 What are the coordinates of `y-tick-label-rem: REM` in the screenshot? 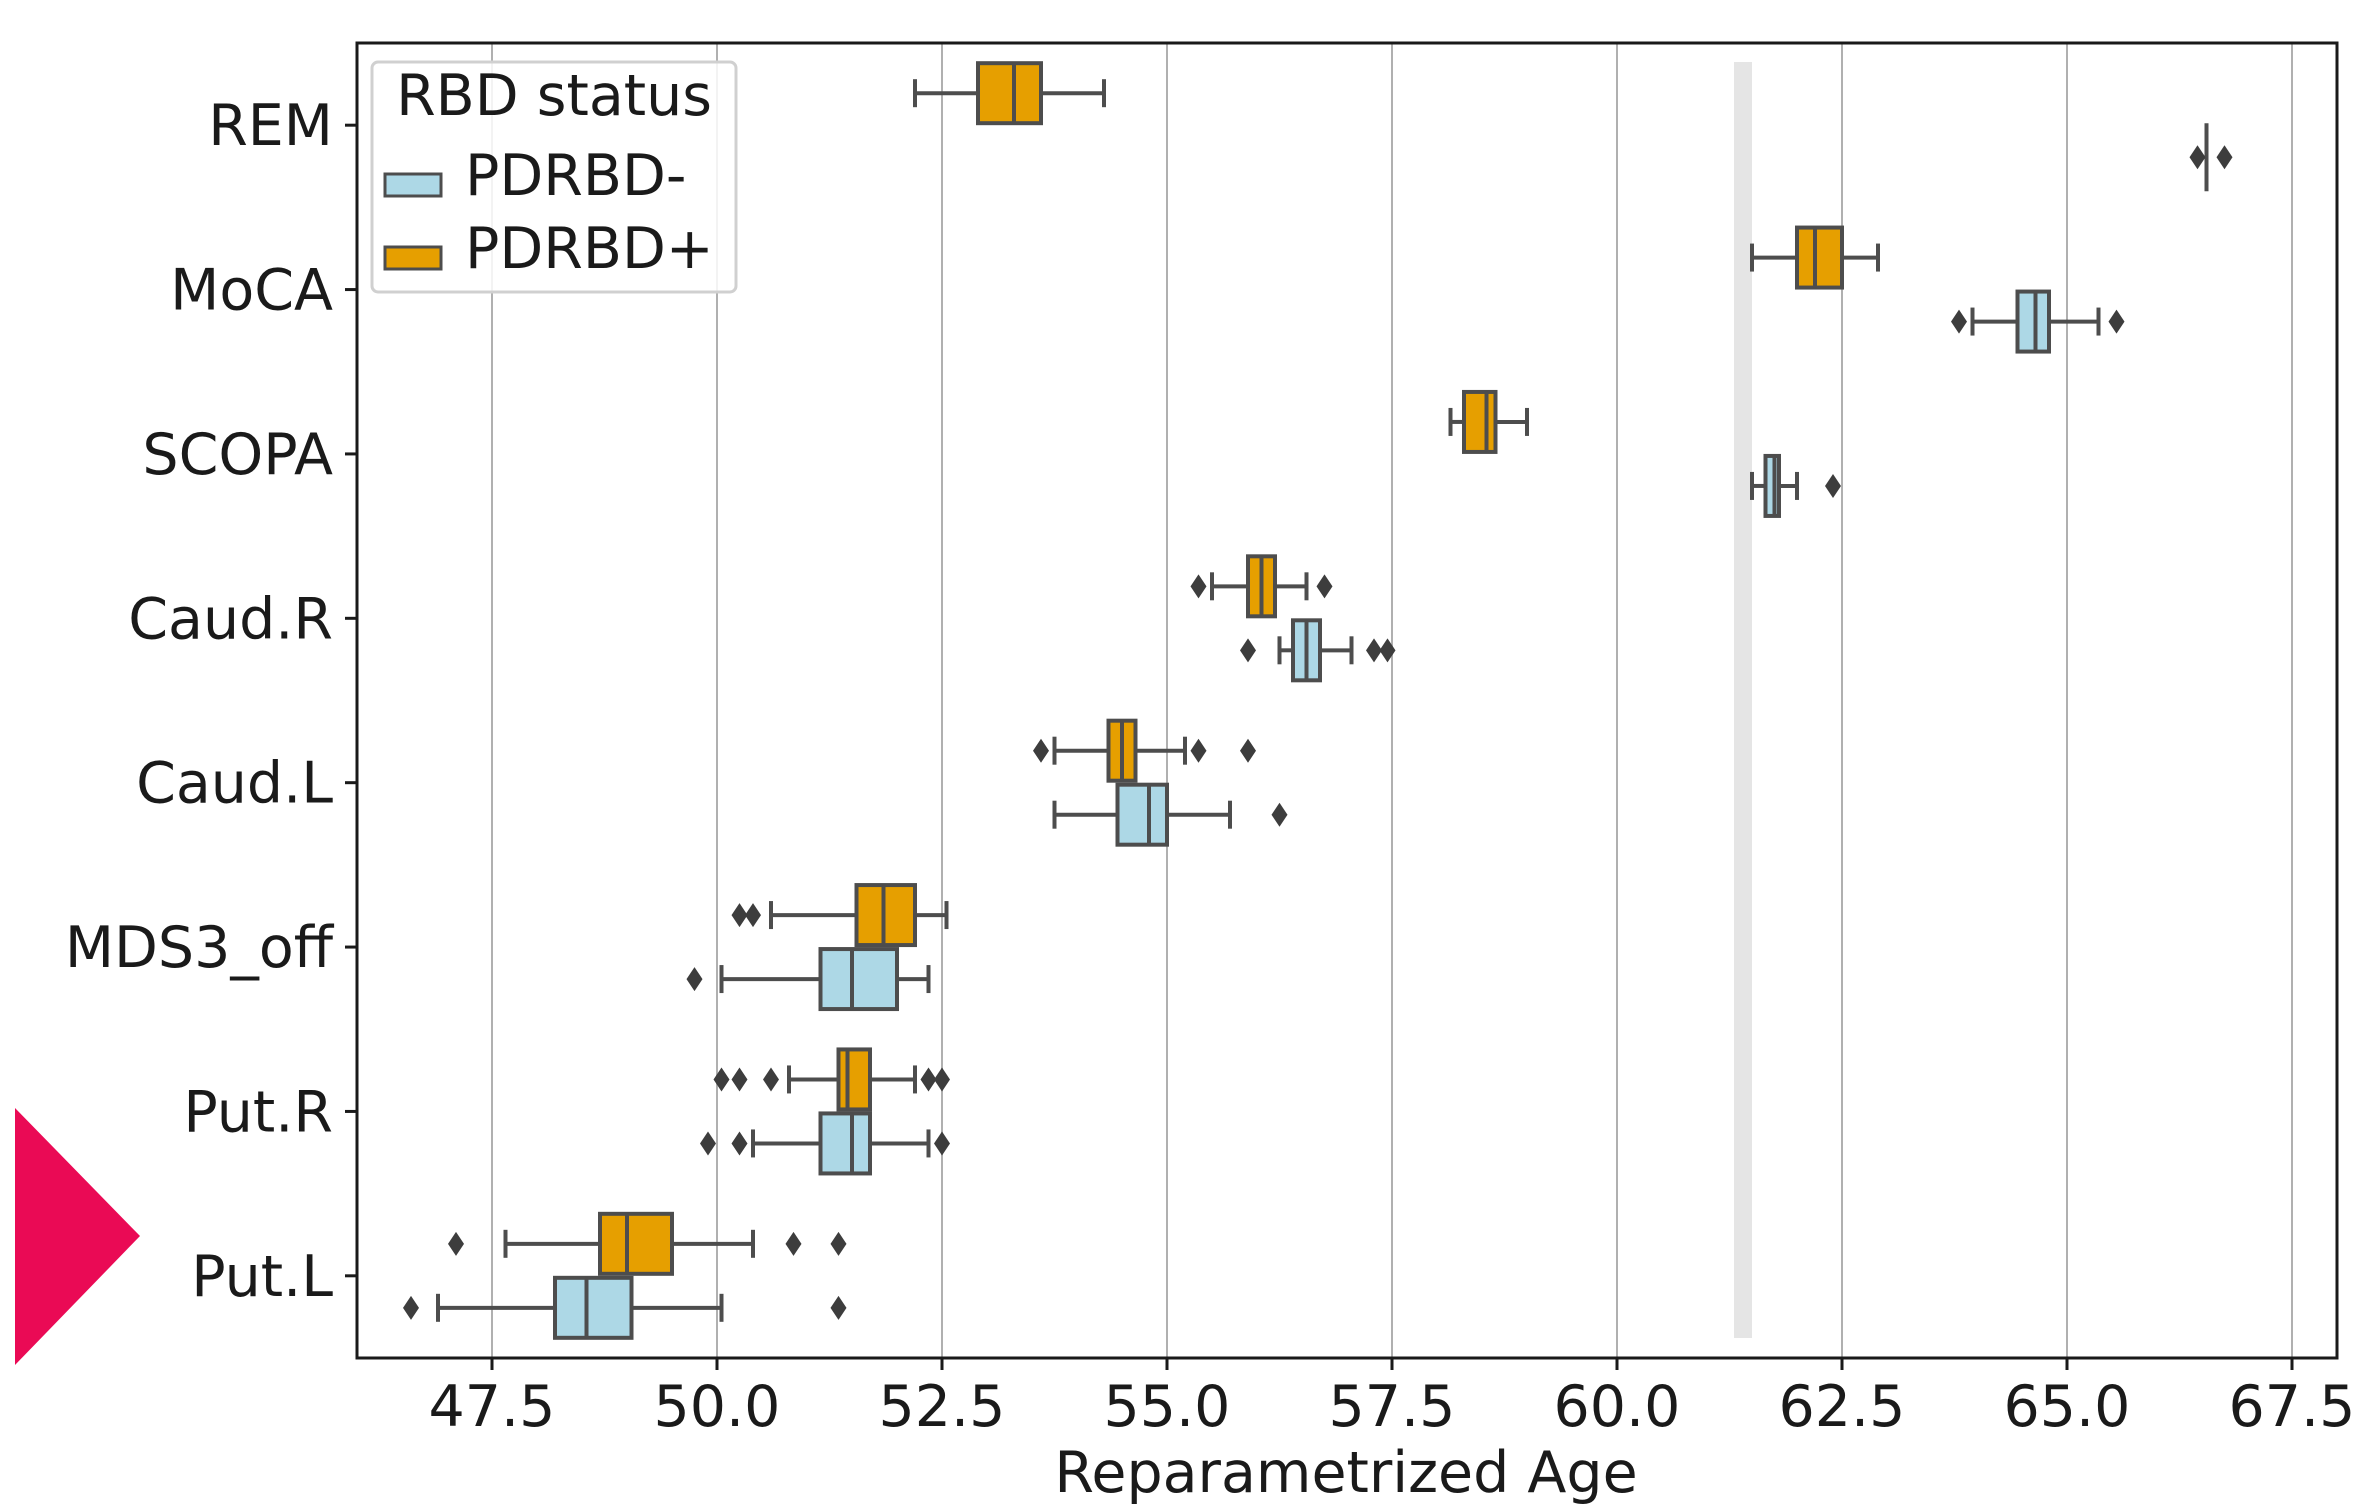 It's located at (270, 126).